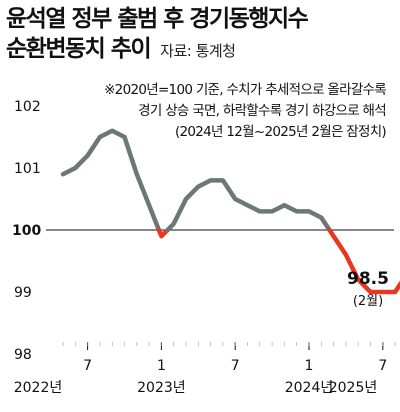  I want to click on x-year-label: 2023년, so click(161, 388).